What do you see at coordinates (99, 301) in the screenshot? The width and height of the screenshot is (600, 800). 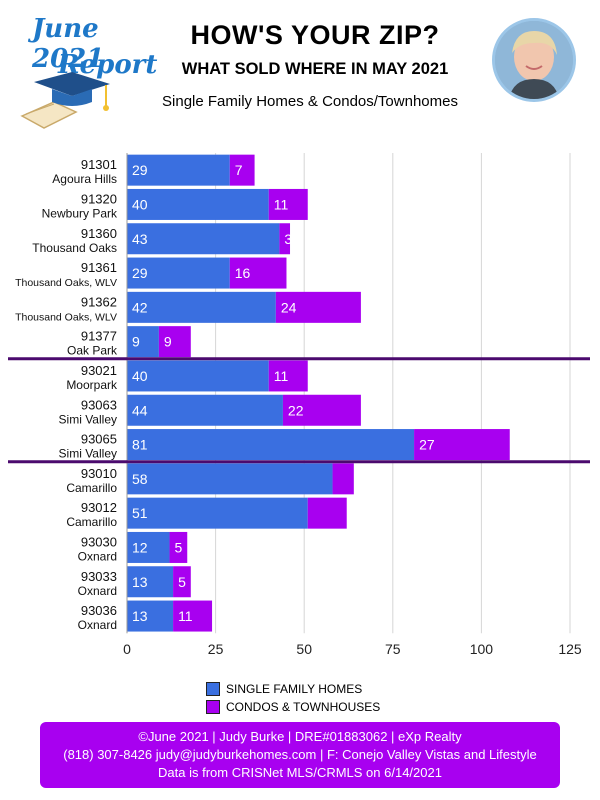 I see `category-zip: 91362` at bounding box center [99, 301].